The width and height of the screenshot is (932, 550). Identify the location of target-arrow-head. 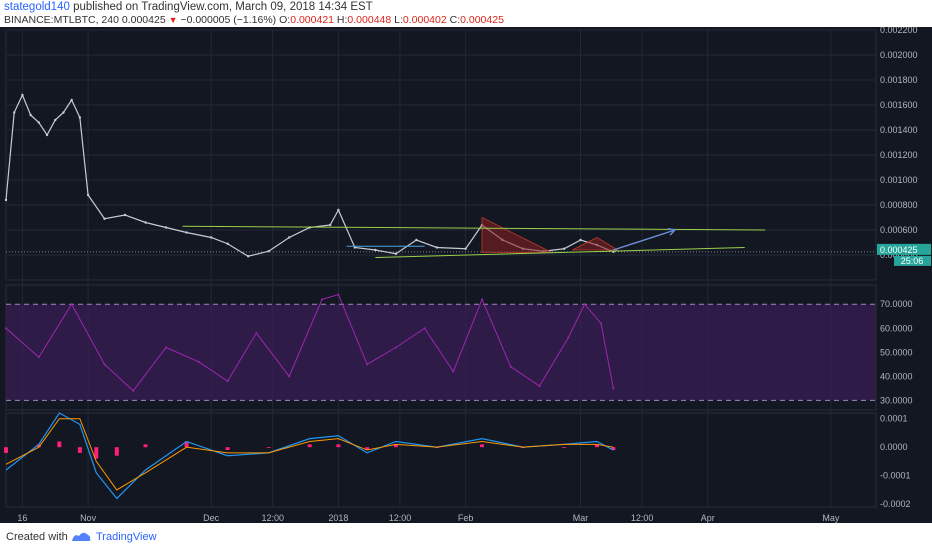
(672, 232).